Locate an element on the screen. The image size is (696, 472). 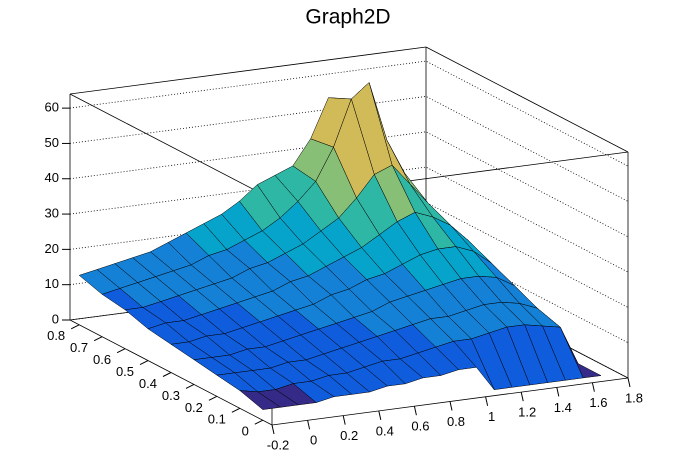
z-tick-label: 30 is located at coordinates (52, 213).